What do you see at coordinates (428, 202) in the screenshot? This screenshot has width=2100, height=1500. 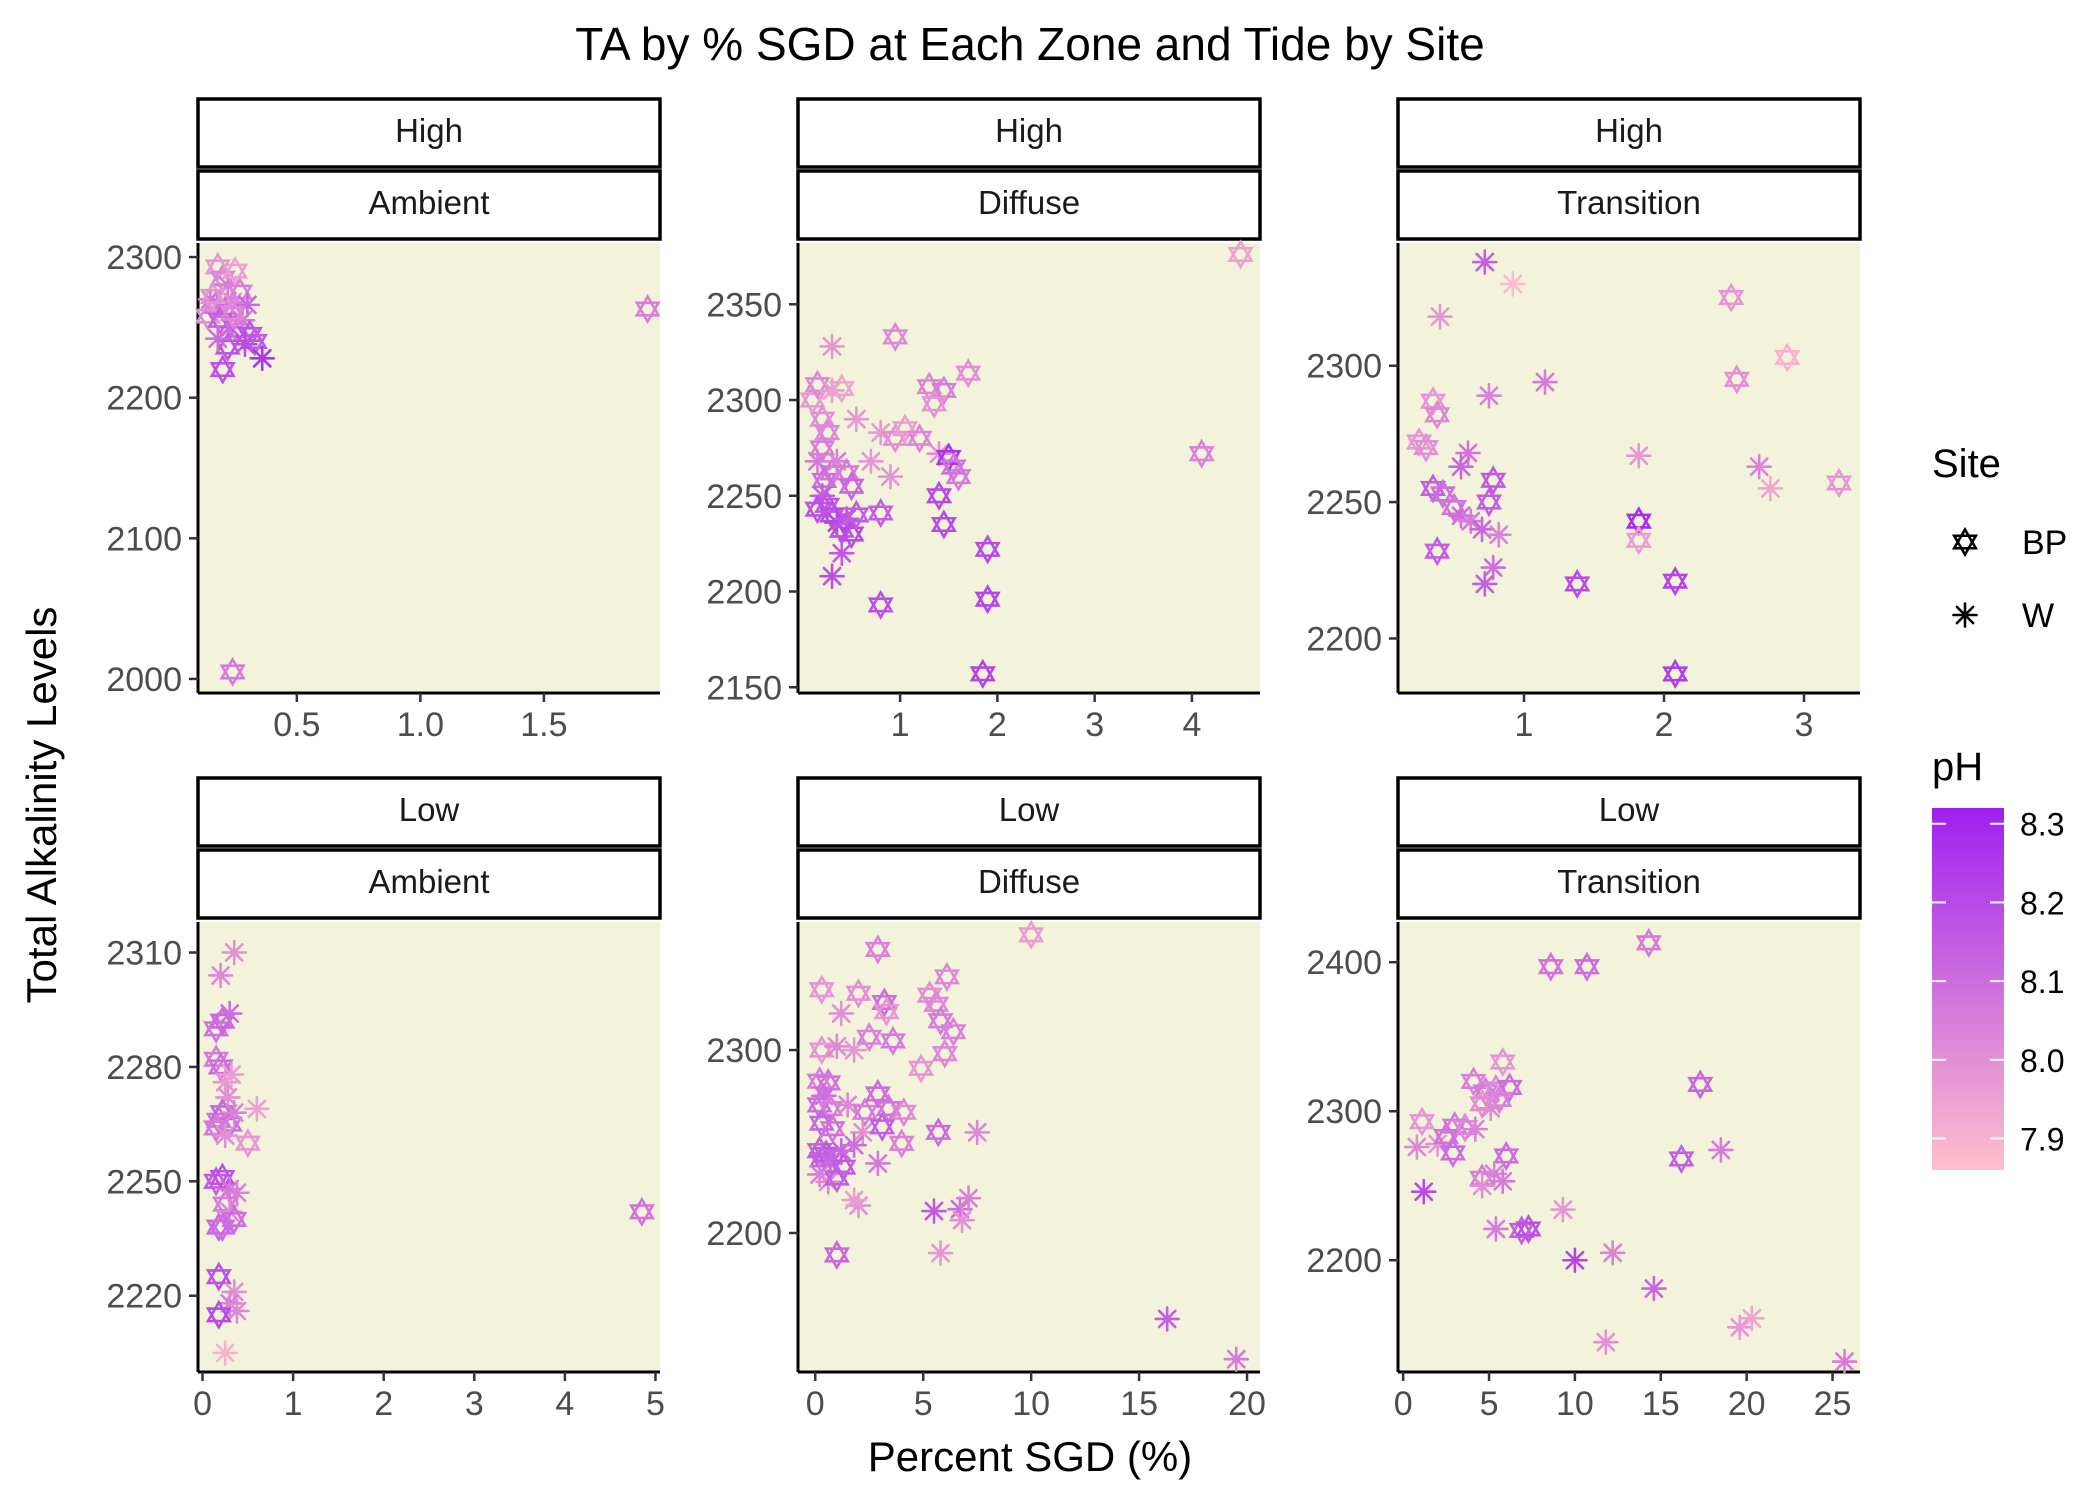 I see `facet-strip-label: Ambient` at bounding box center [428, 202].